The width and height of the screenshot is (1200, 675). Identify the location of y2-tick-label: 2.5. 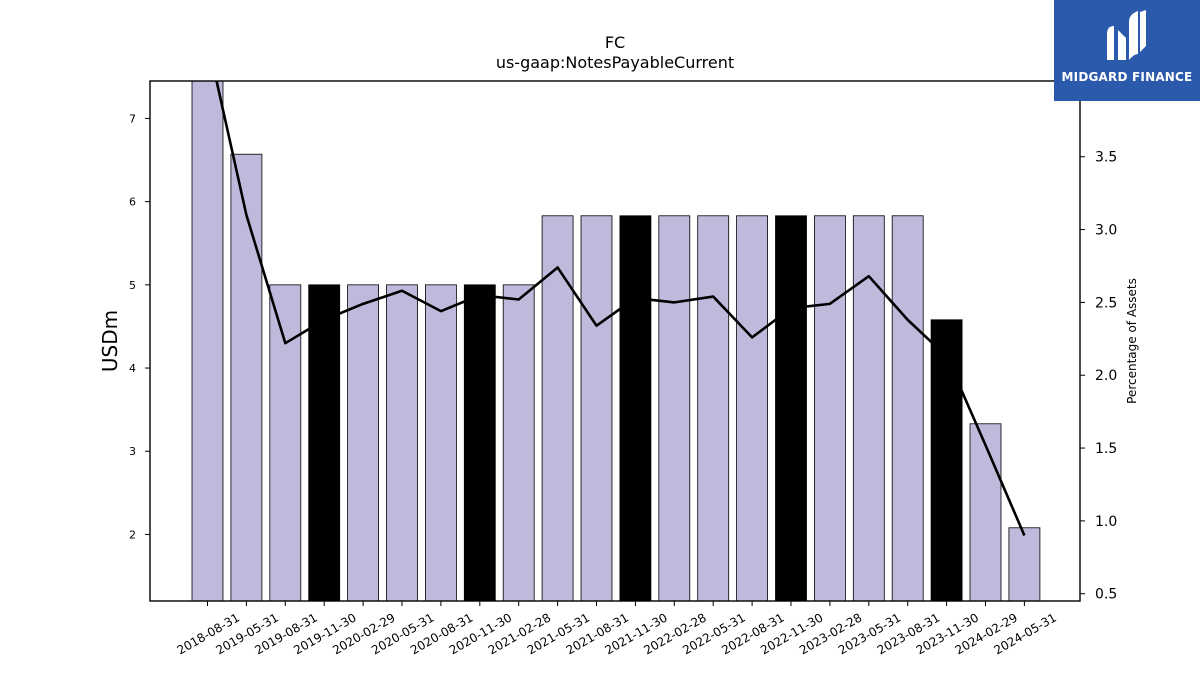
(1106, 303).